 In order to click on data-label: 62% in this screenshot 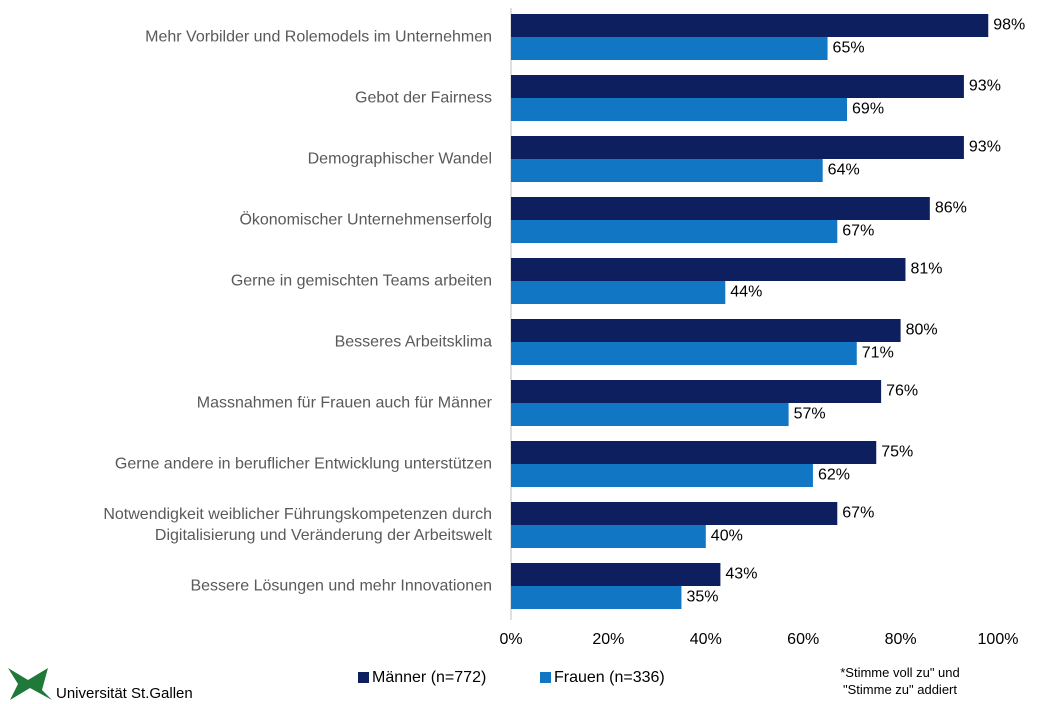, I will do `click(834, 475)`.